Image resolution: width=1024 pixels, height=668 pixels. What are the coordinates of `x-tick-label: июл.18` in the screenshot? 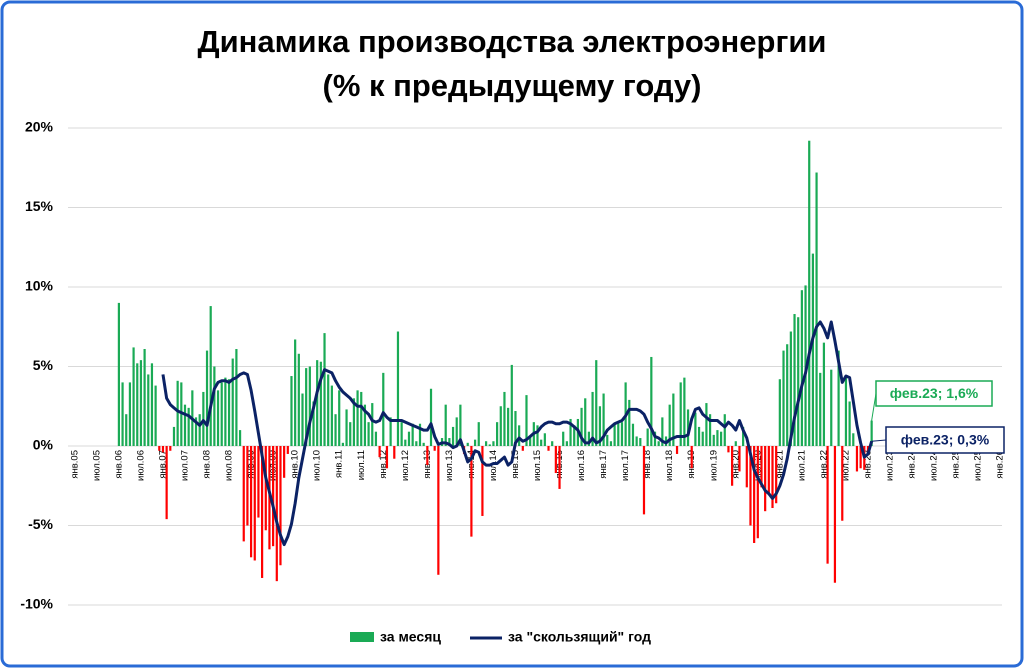 It's located at (669, 465).